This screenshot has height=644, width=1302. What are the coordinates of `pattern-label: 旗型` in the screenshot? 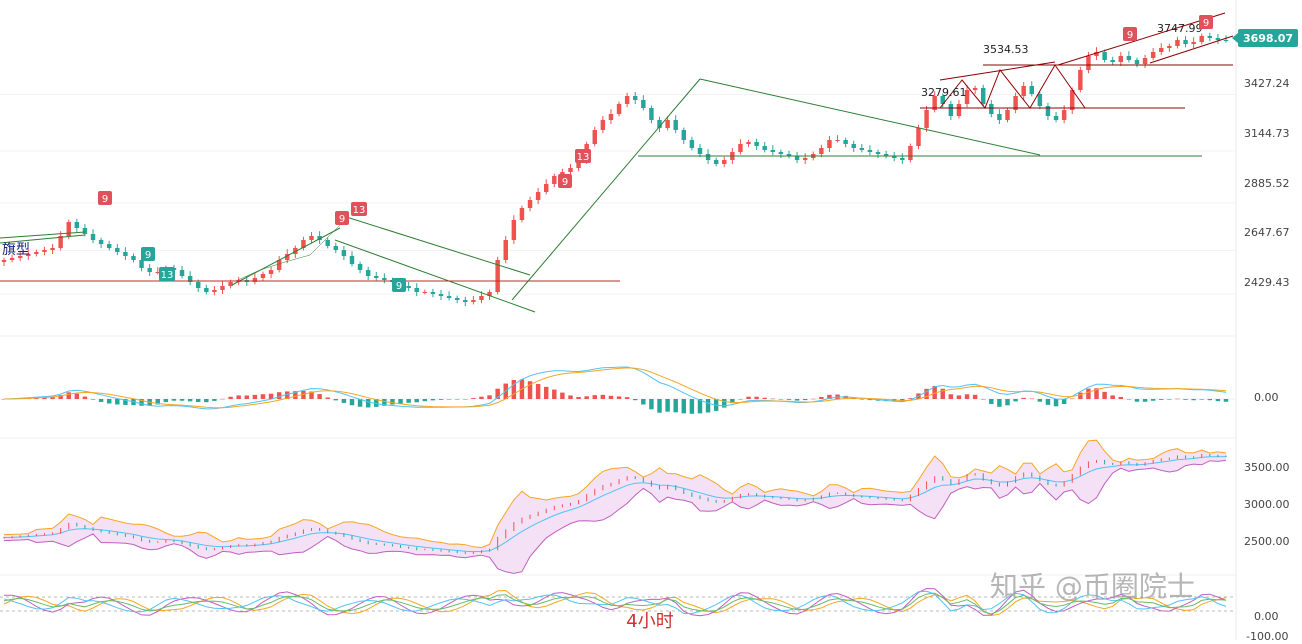 It's located at (16, 250).